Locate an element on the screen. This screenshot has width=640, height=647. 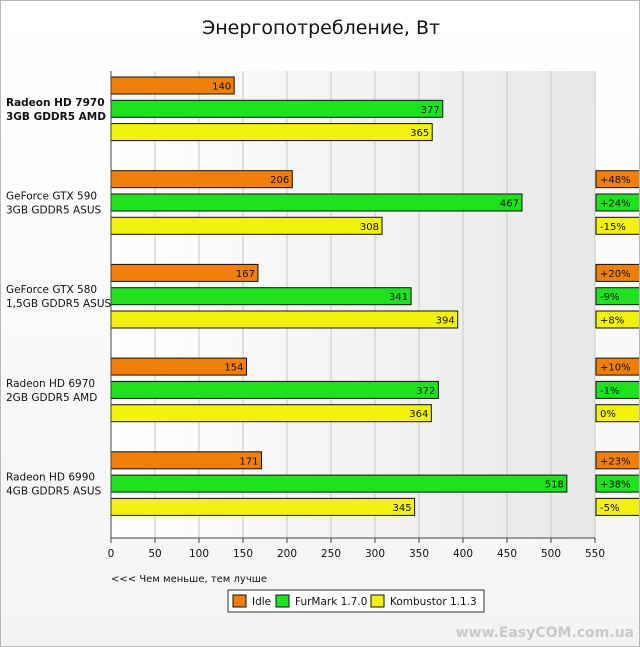
x-tick-label: 300 is located at coordinates (375, 554).